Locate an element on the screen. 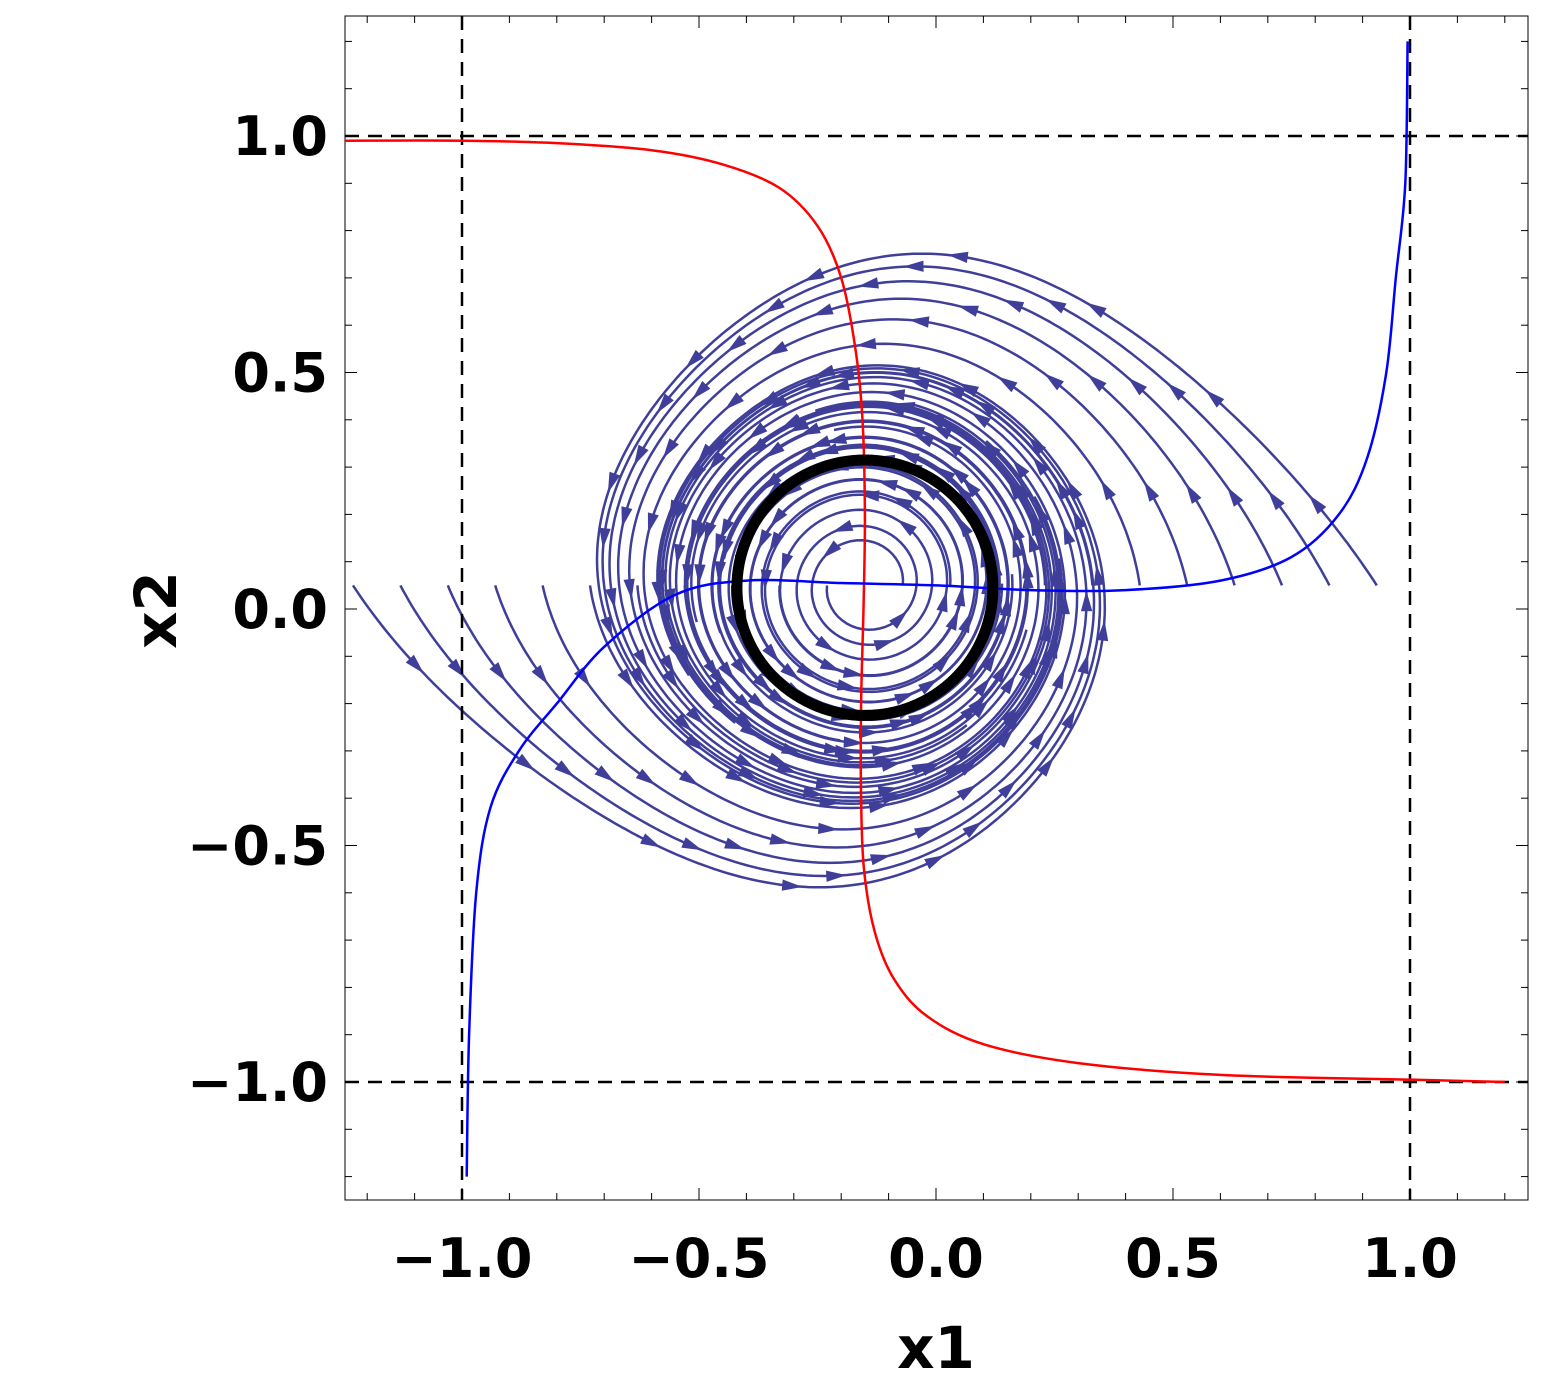  y-axis-title: x2 is located at coordinates (156, 610).